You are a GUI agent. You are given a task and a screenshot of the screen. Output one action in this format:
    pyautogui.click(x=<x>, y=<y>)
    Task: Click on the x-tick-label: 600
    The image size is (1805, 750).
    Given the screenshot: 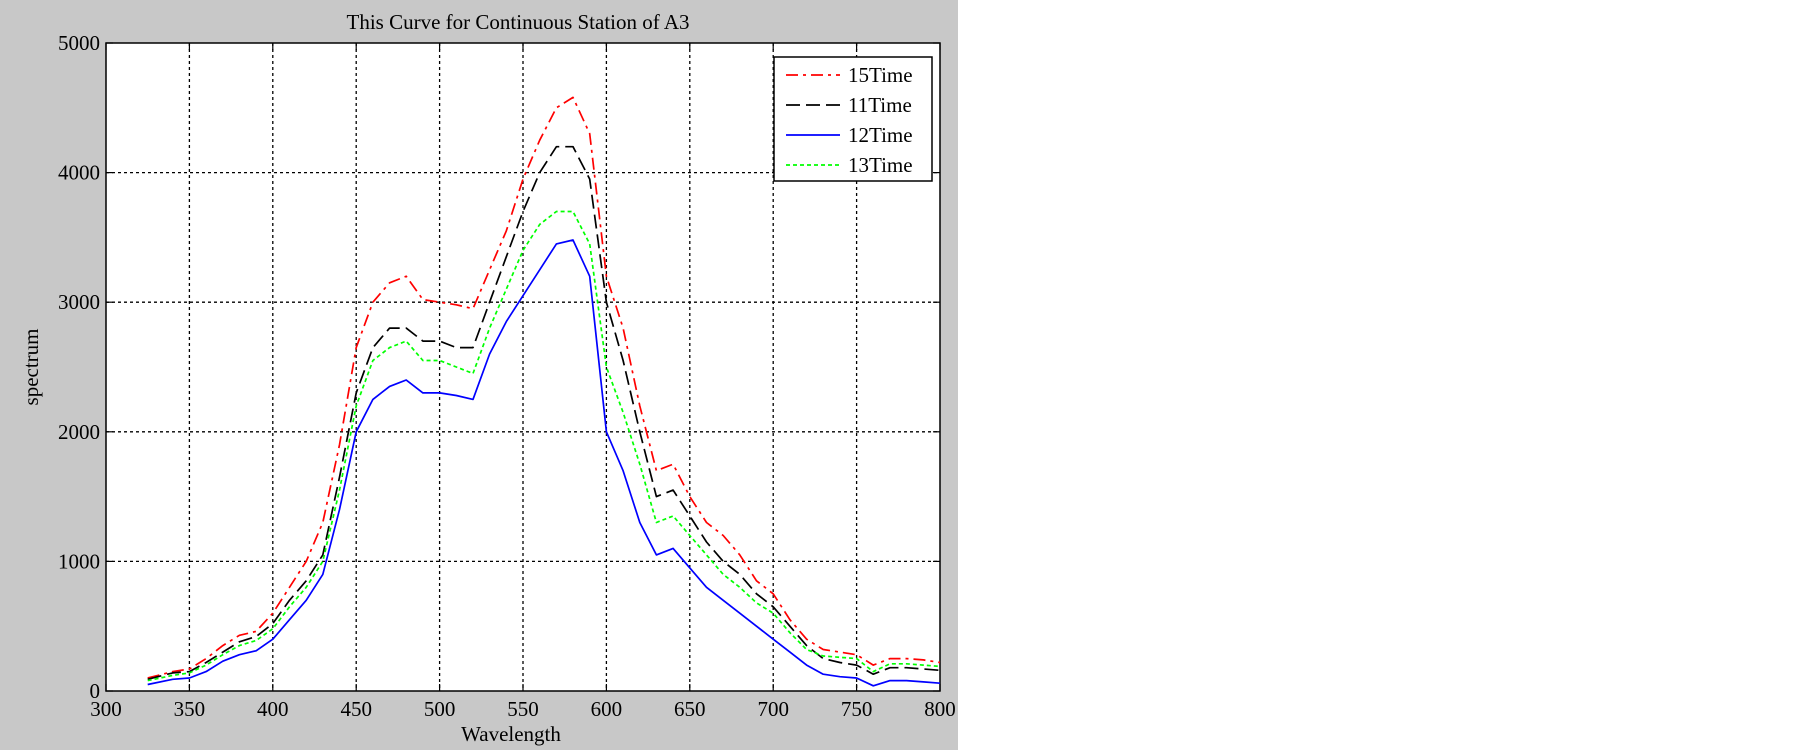 What is the action you would take?
    pyautogui.click(x=607, y=709)
    